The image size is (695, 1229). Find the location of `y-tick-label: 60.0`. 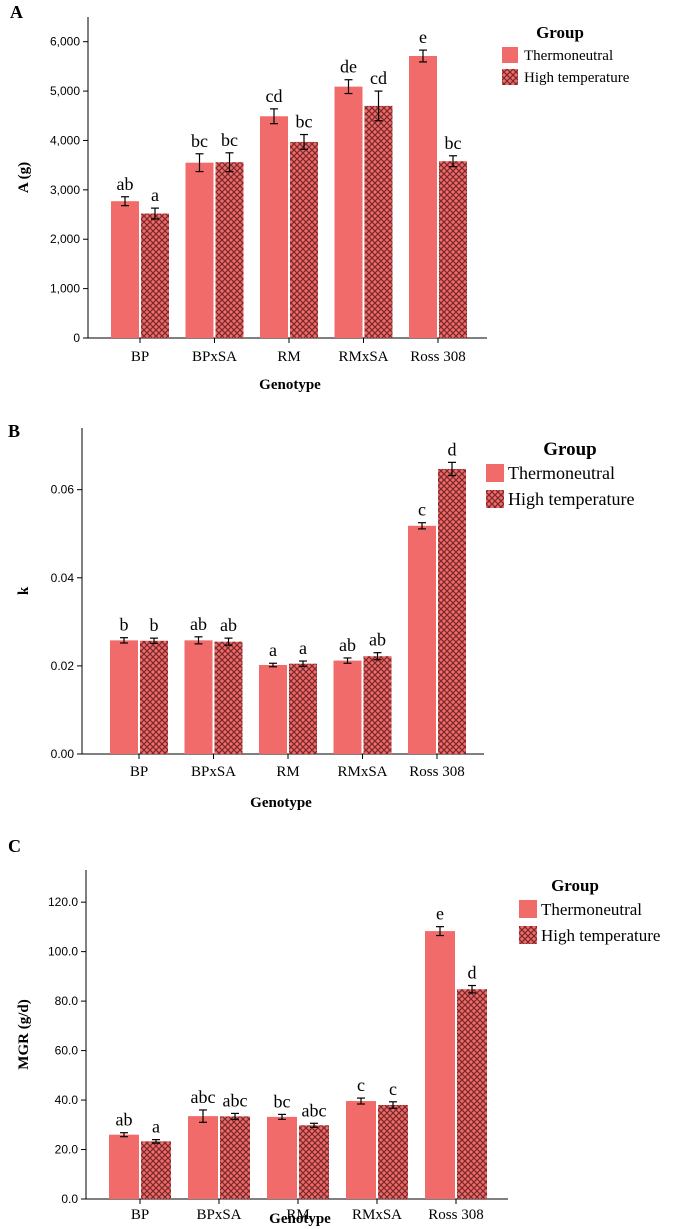

y-tick-label: 60.0 is located at coordinates (67, 1051).